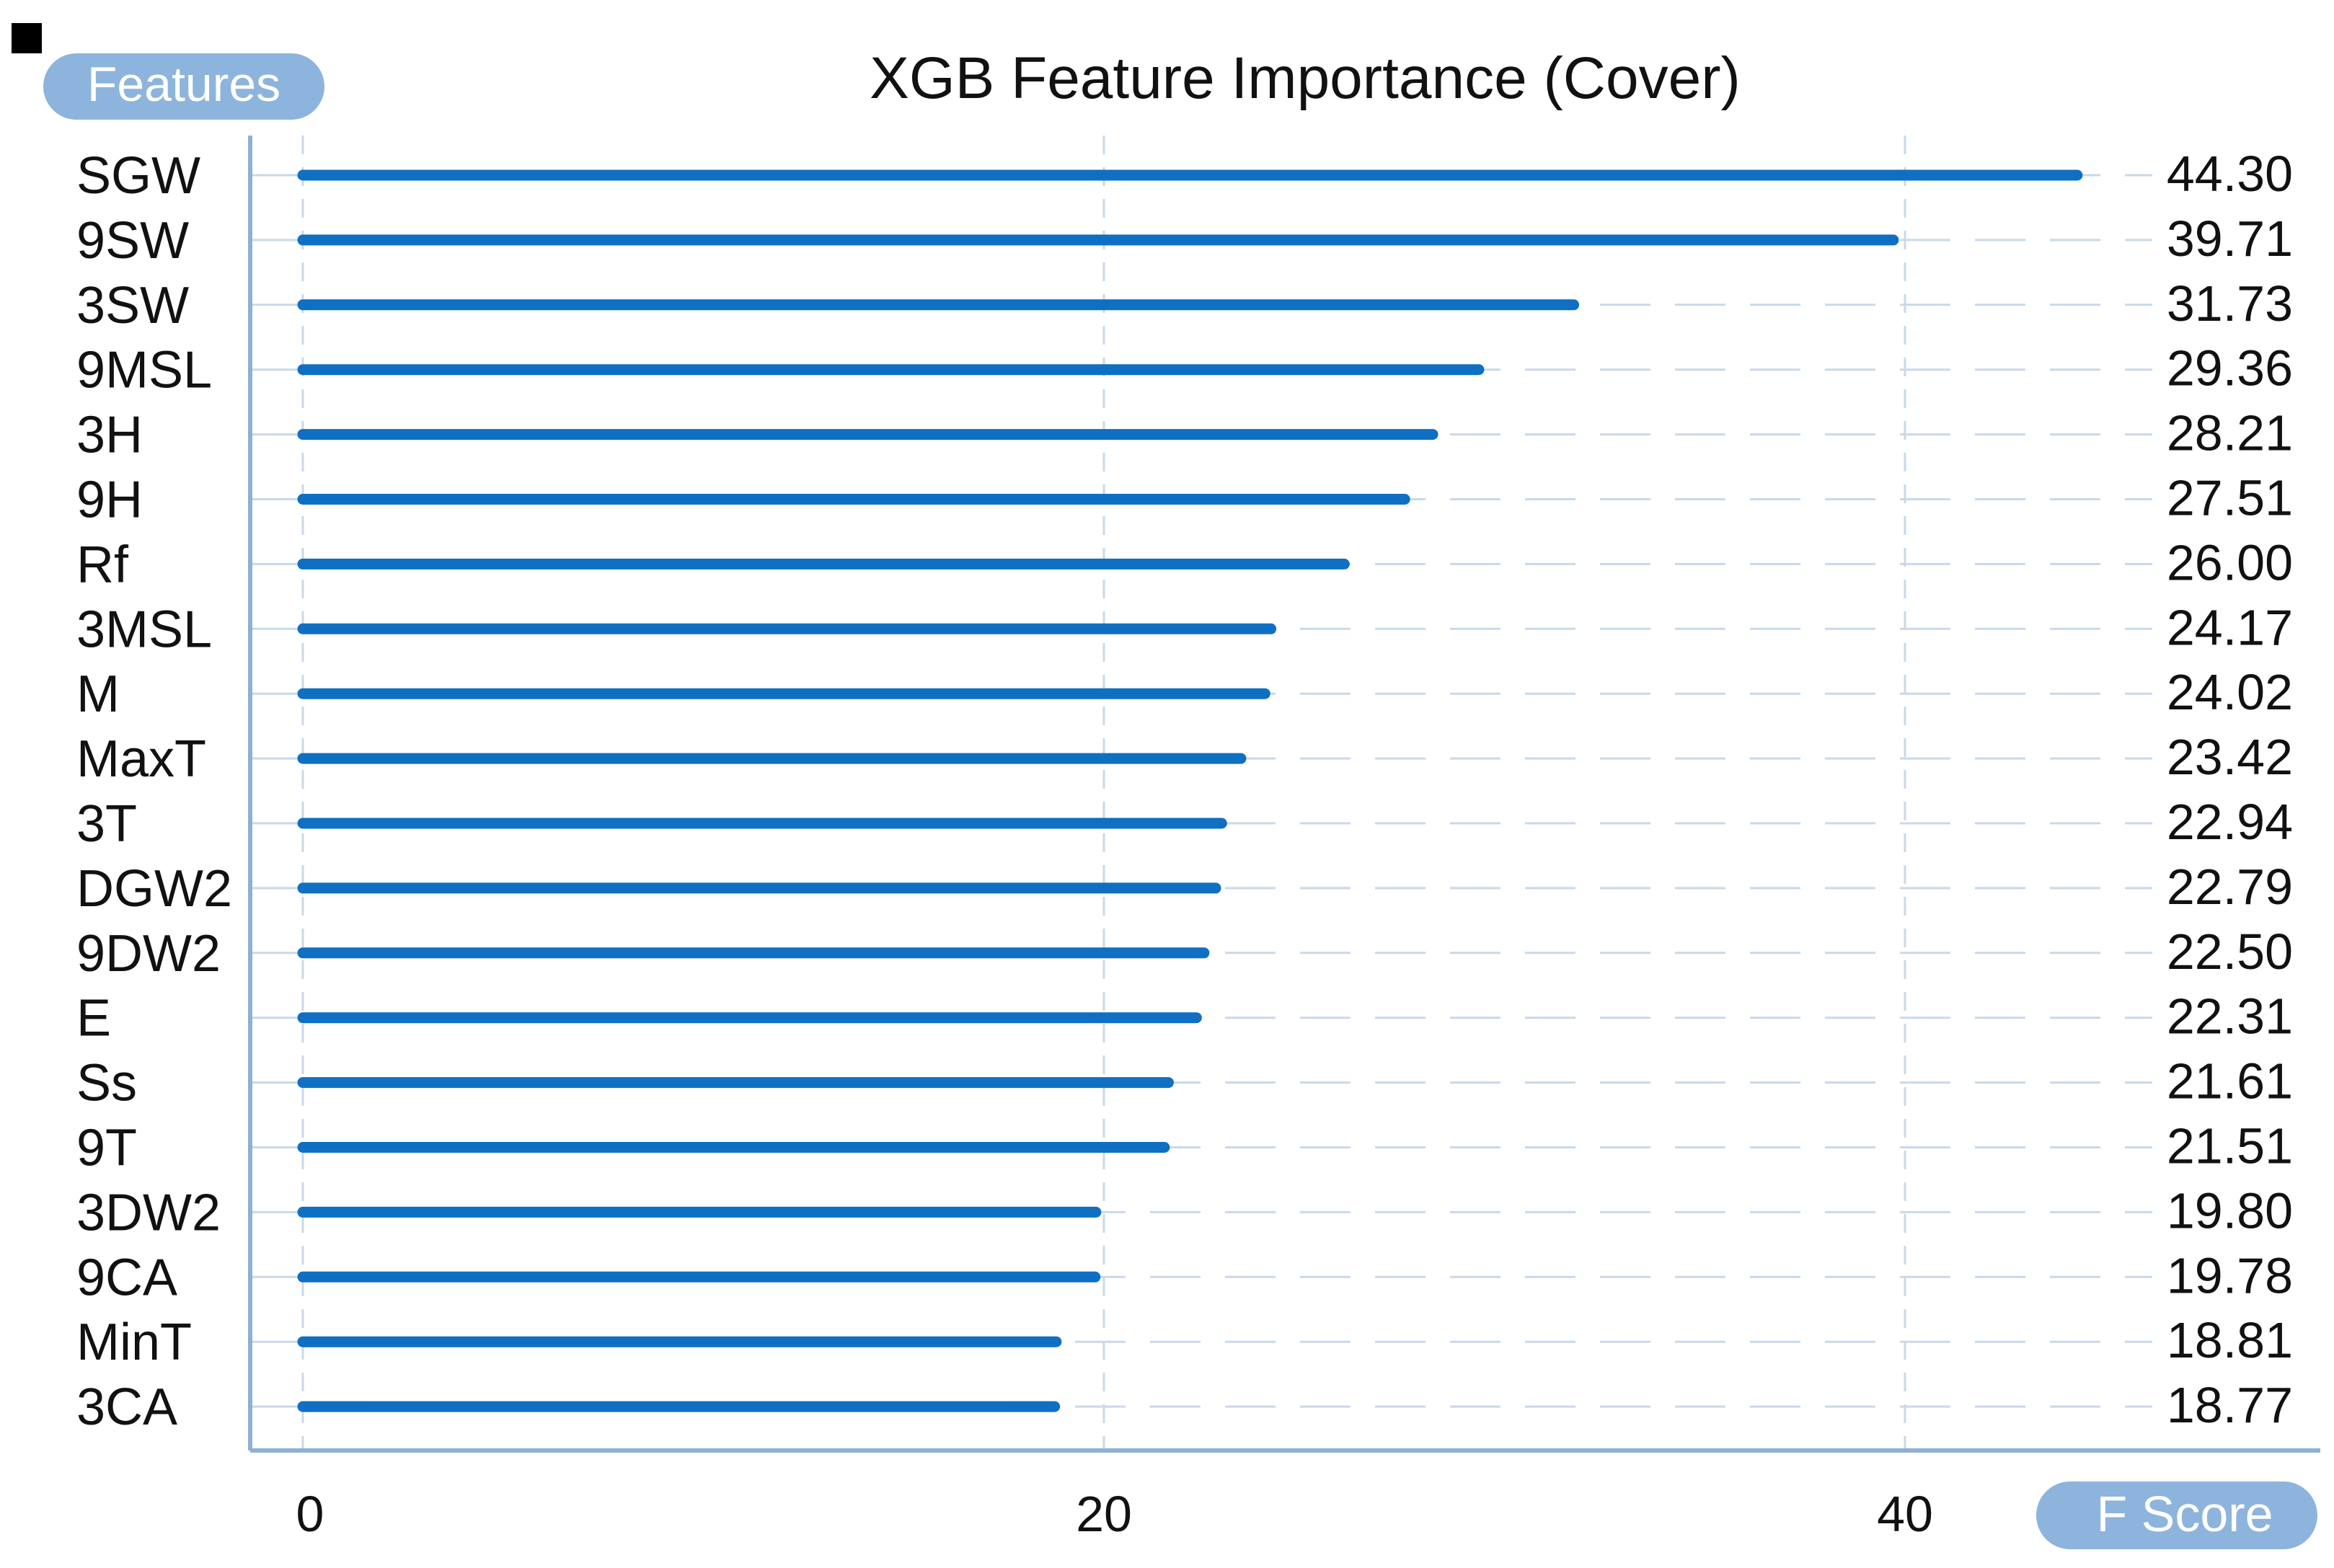  Describe the element at coordinates (2230, 433) in the screenshot. I see `value-label: 28.21` at that location.